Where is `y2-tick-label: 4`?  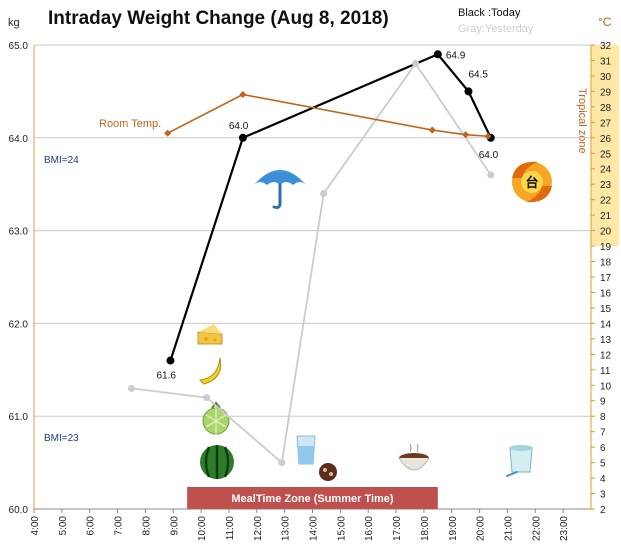 y2-tick-label: 4 is located at coordinates (603, 479).